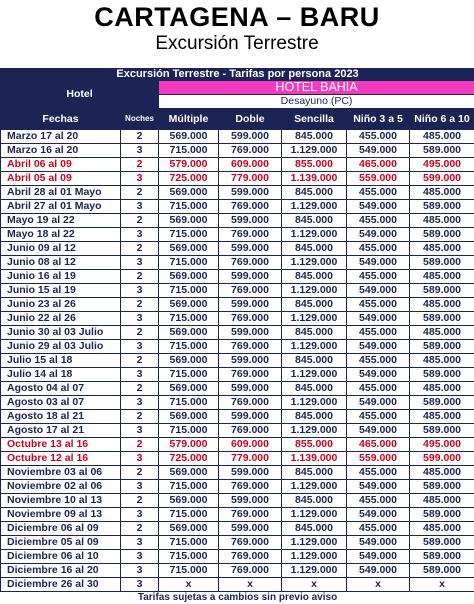  I want to click on date-cell: Diciembre 26 al 30, so click(61, 585).